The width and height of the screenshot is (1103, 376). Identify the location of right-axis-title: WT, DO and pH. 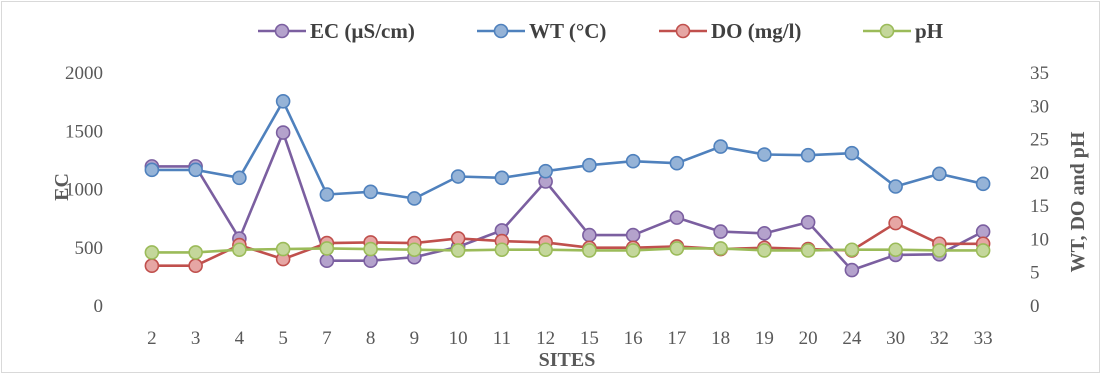
(1078, 201).